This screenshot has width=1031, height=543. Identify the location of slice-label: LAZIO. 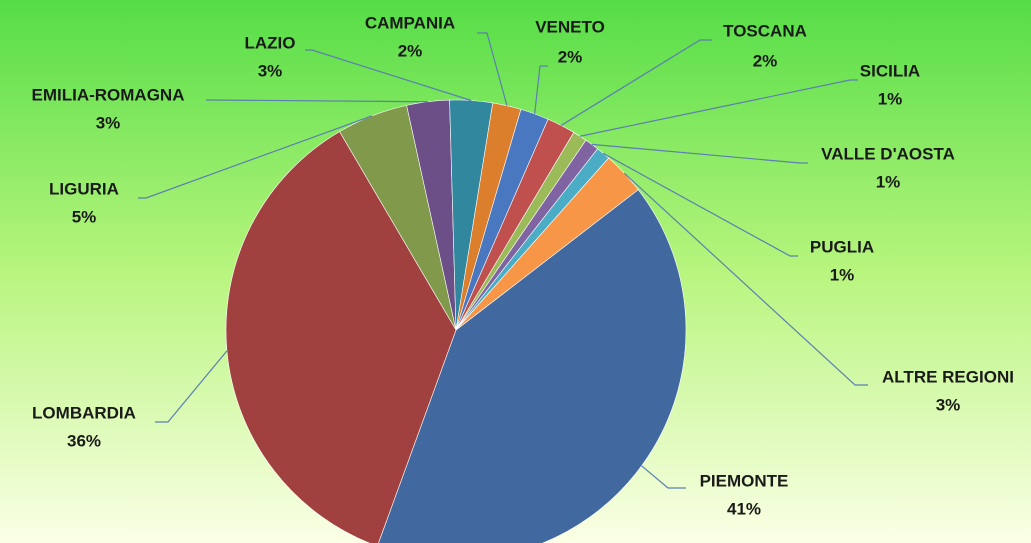
(270, 42).